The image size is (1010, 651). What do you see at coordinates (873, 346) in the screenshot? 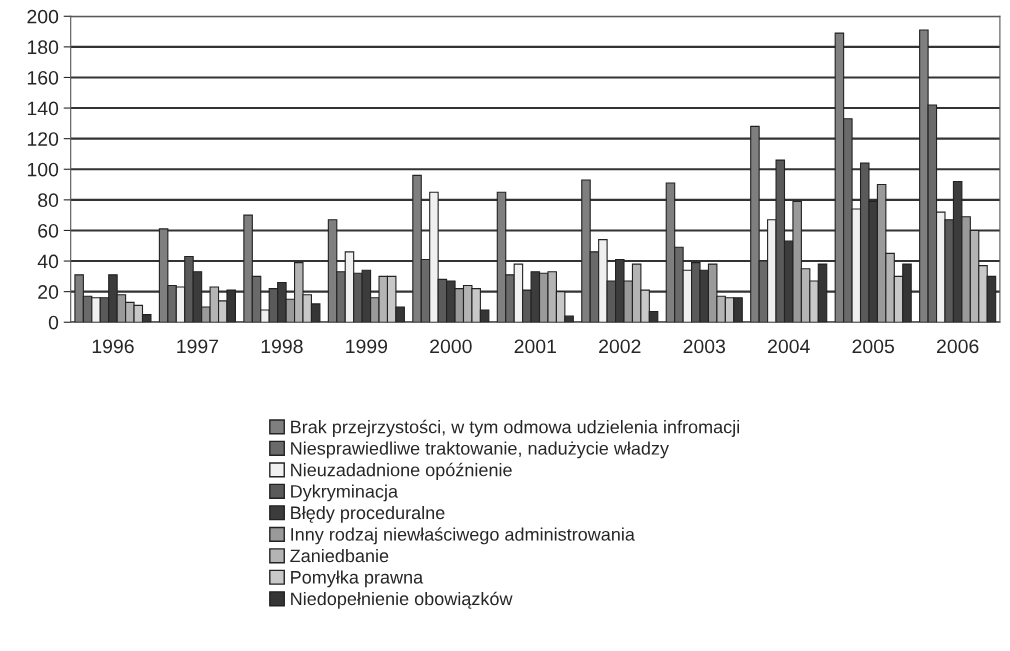
I see `x-tick-label: 2005` at bounding box center [873, 346].